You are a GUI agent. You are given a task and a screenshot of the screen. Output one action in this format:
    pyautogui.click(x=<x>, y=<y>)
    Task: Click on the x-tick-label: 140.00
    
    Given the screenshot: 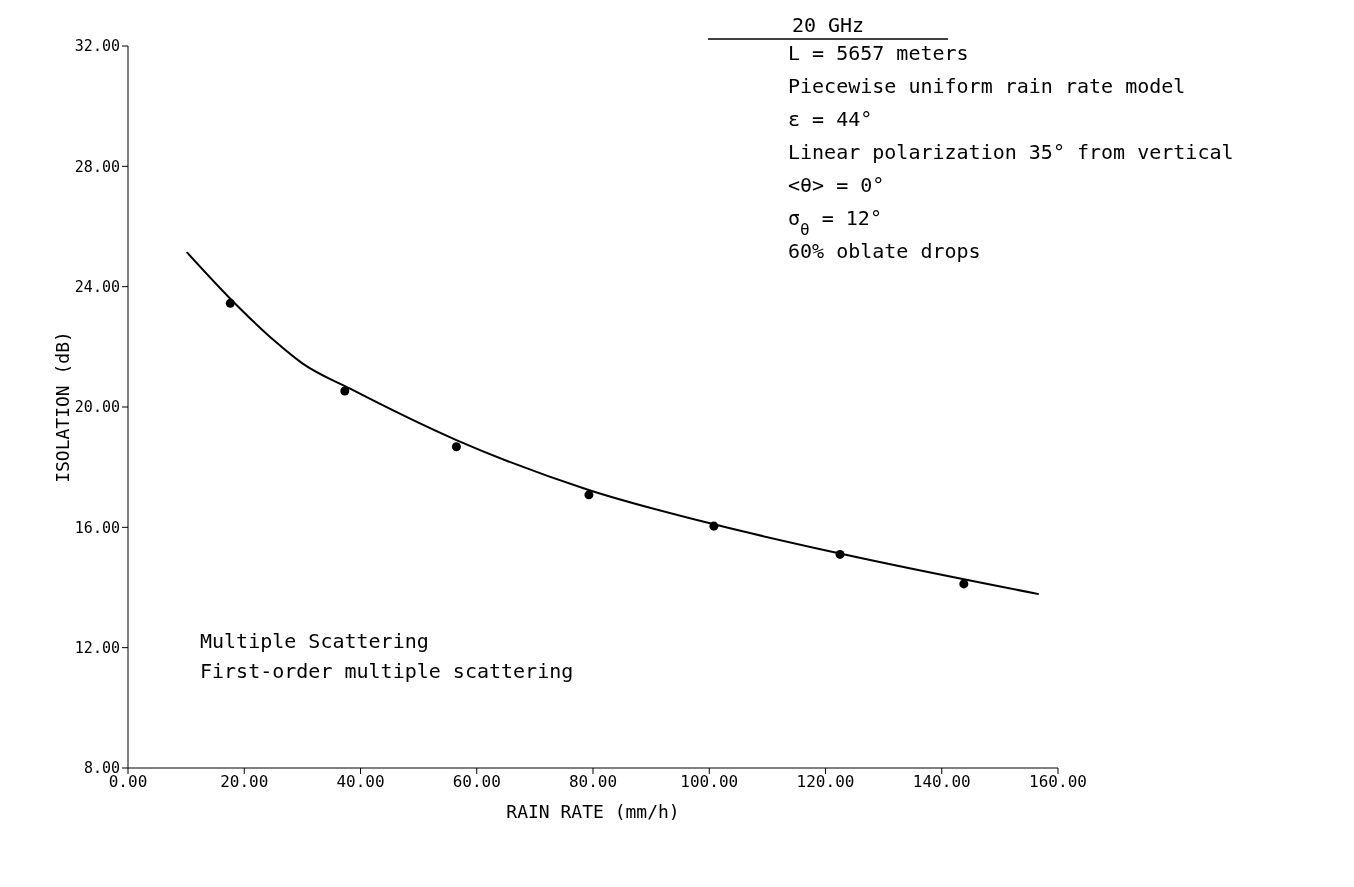 What is the action you would take?
    pyautogui.click(x=941, y=782)
    